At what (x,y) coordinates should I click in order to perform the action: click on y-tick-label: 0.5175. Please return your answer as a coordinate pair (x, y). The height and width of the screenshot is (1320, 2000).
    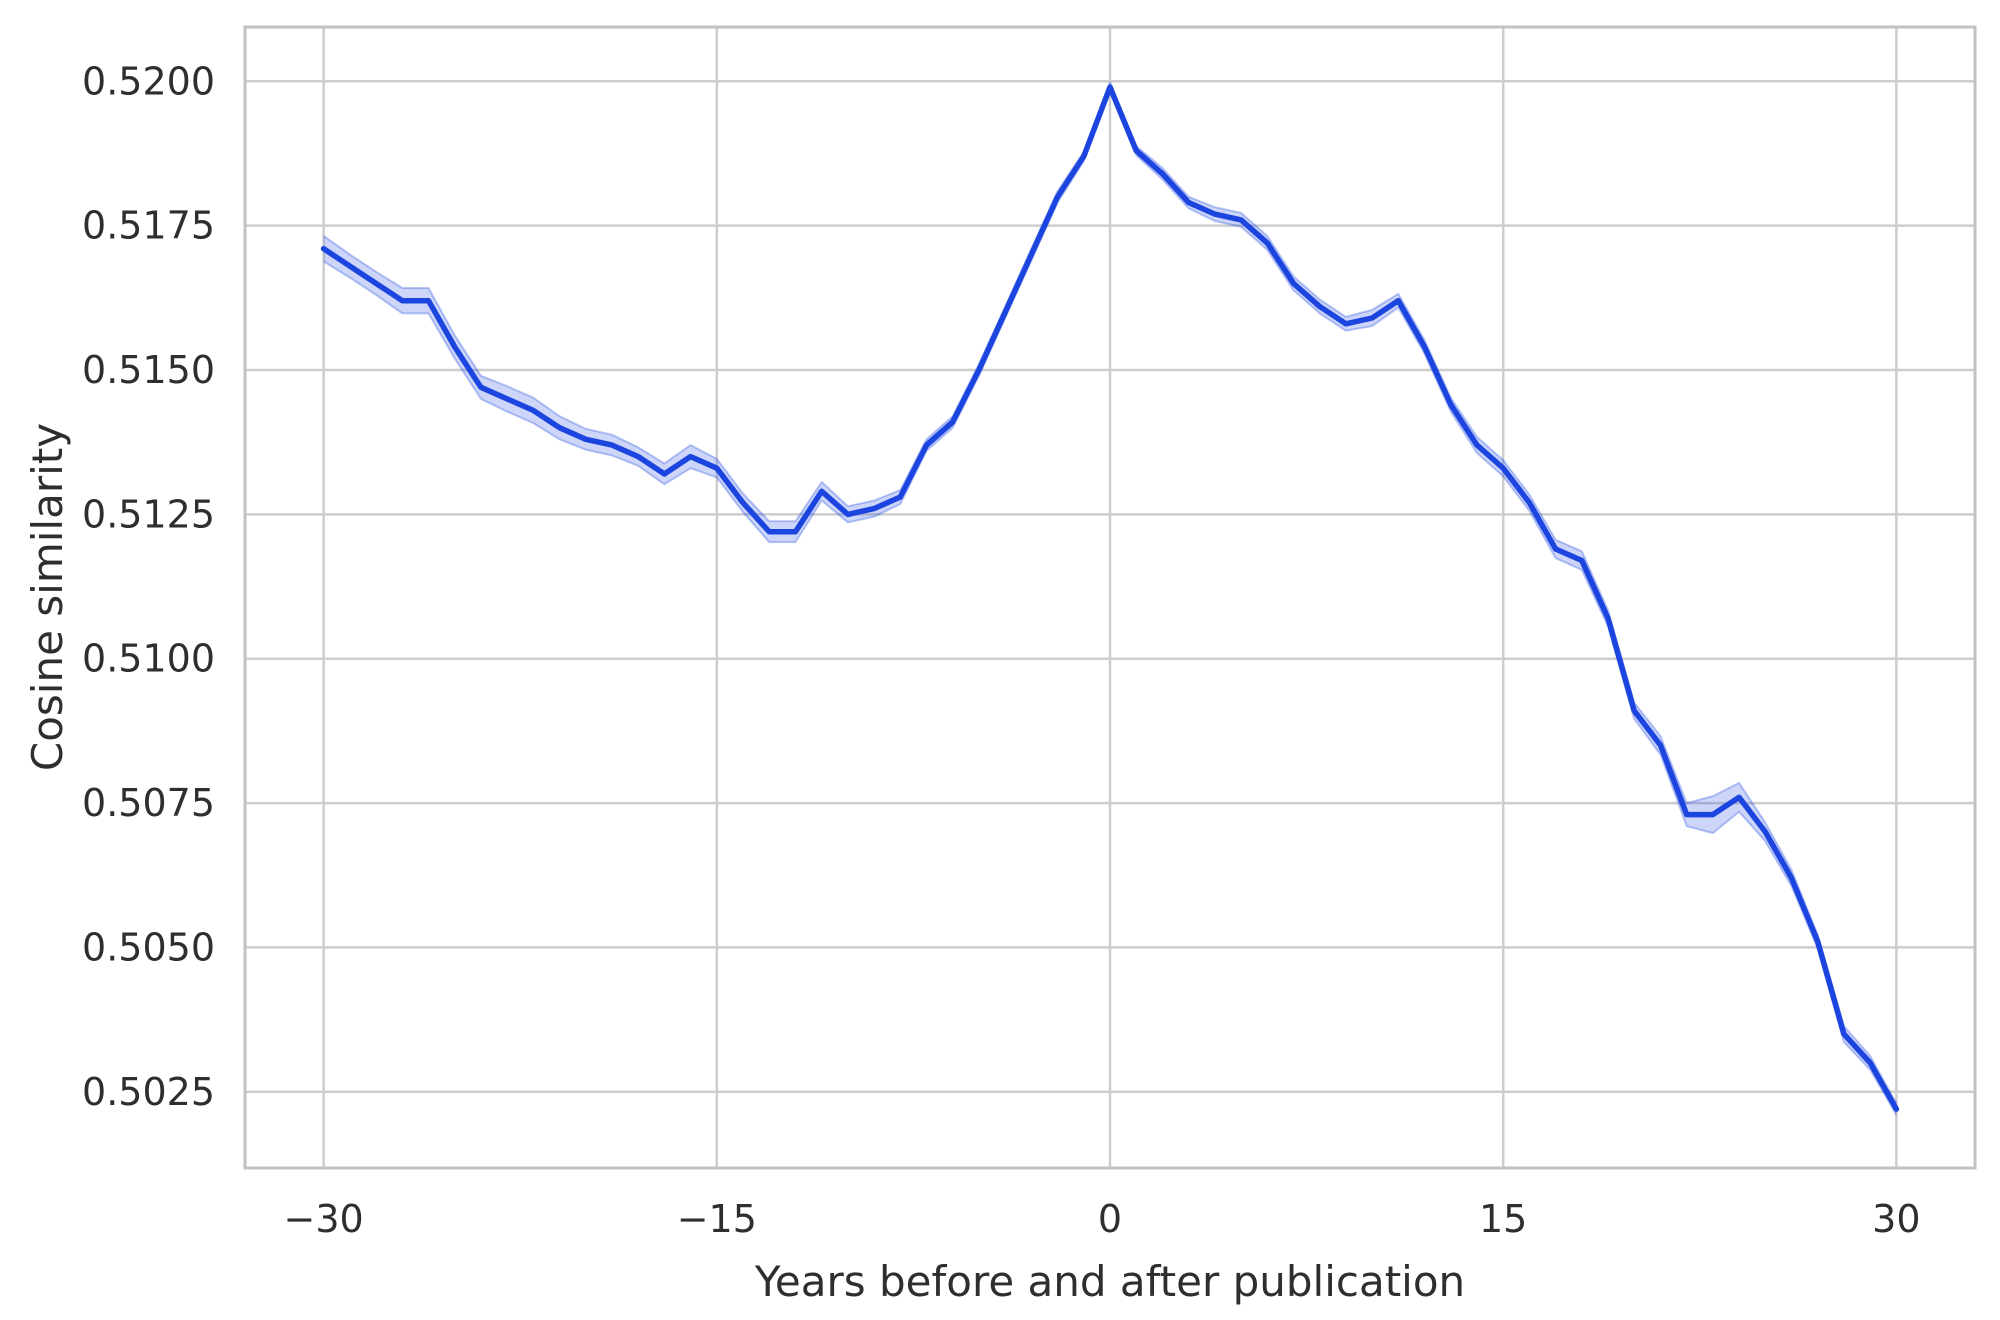
    Looking at the image, I should click on (148, 226).